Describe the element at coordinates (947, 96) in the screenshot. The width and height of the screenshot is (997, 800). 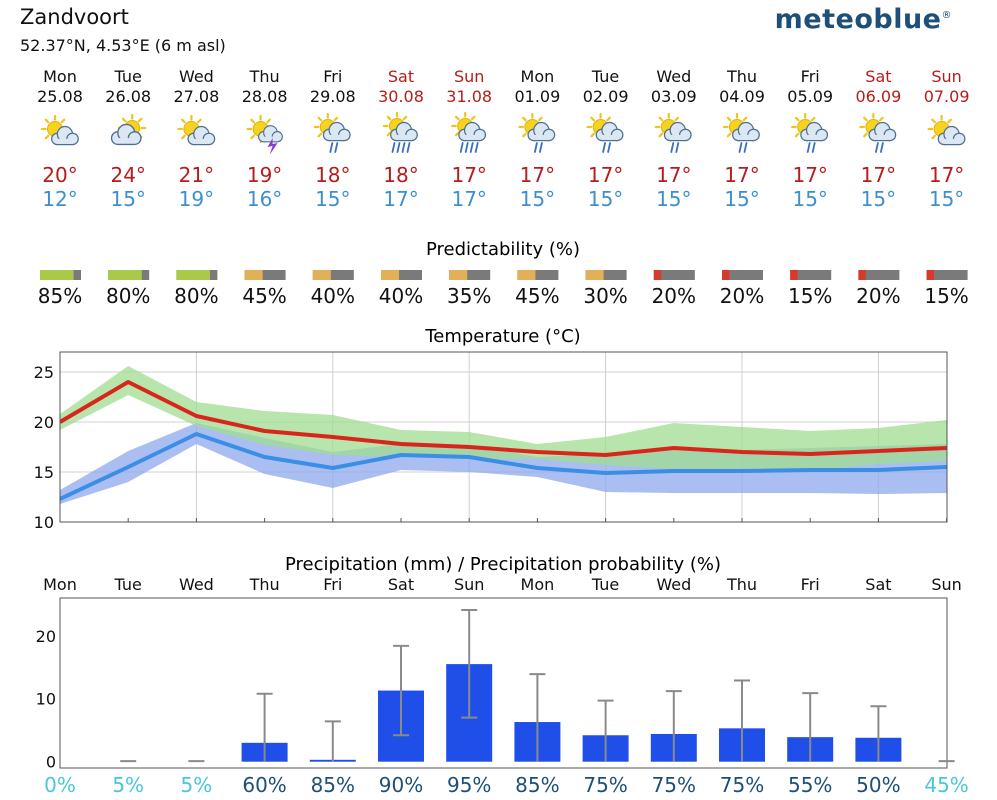
I see `day-date: 07.09` at that location.